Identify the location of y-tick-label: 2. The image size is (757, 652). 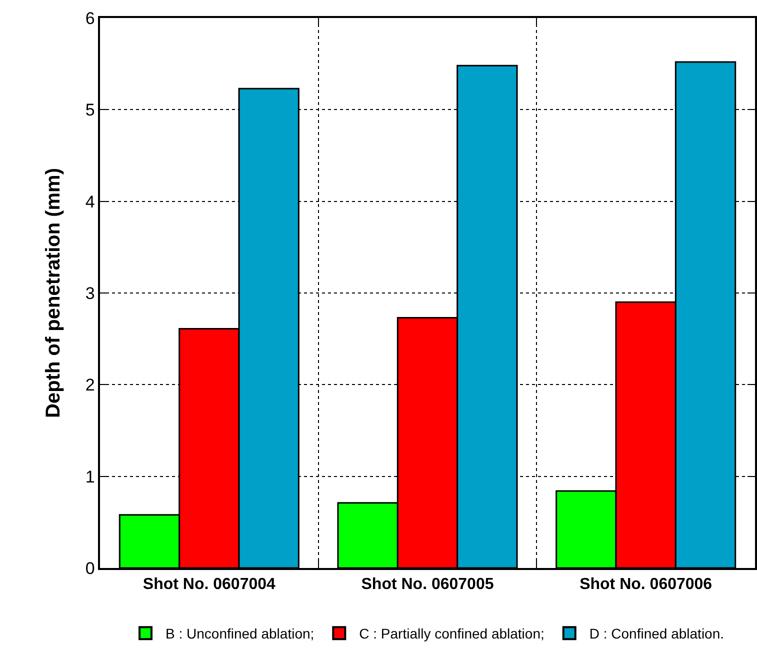
(90, 385).